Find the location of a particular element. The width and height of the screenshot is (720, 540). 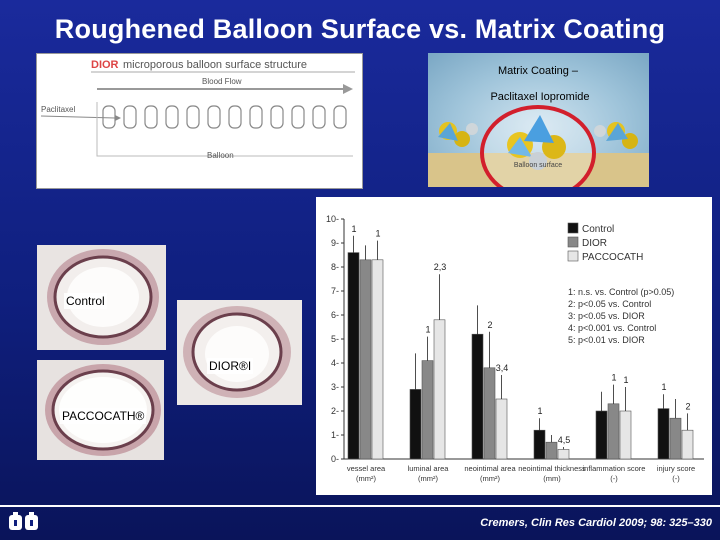

significance-label: 4,5 is located at coordinates (564, 440).